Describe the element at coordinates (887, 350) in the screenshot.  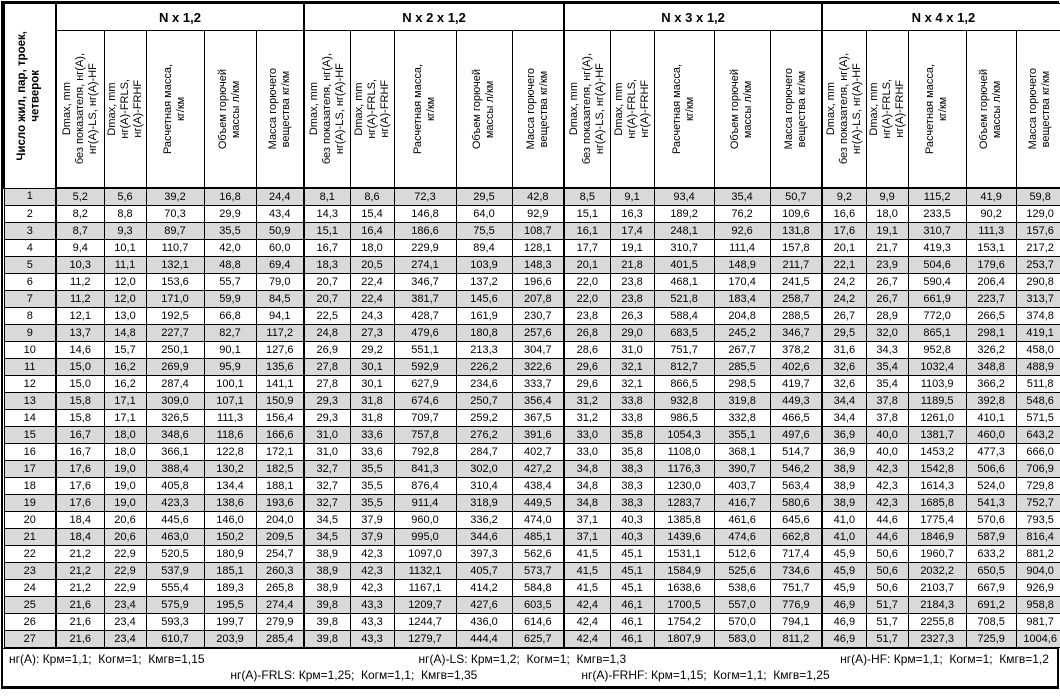
I see `value-cell: 34,3` at that location.